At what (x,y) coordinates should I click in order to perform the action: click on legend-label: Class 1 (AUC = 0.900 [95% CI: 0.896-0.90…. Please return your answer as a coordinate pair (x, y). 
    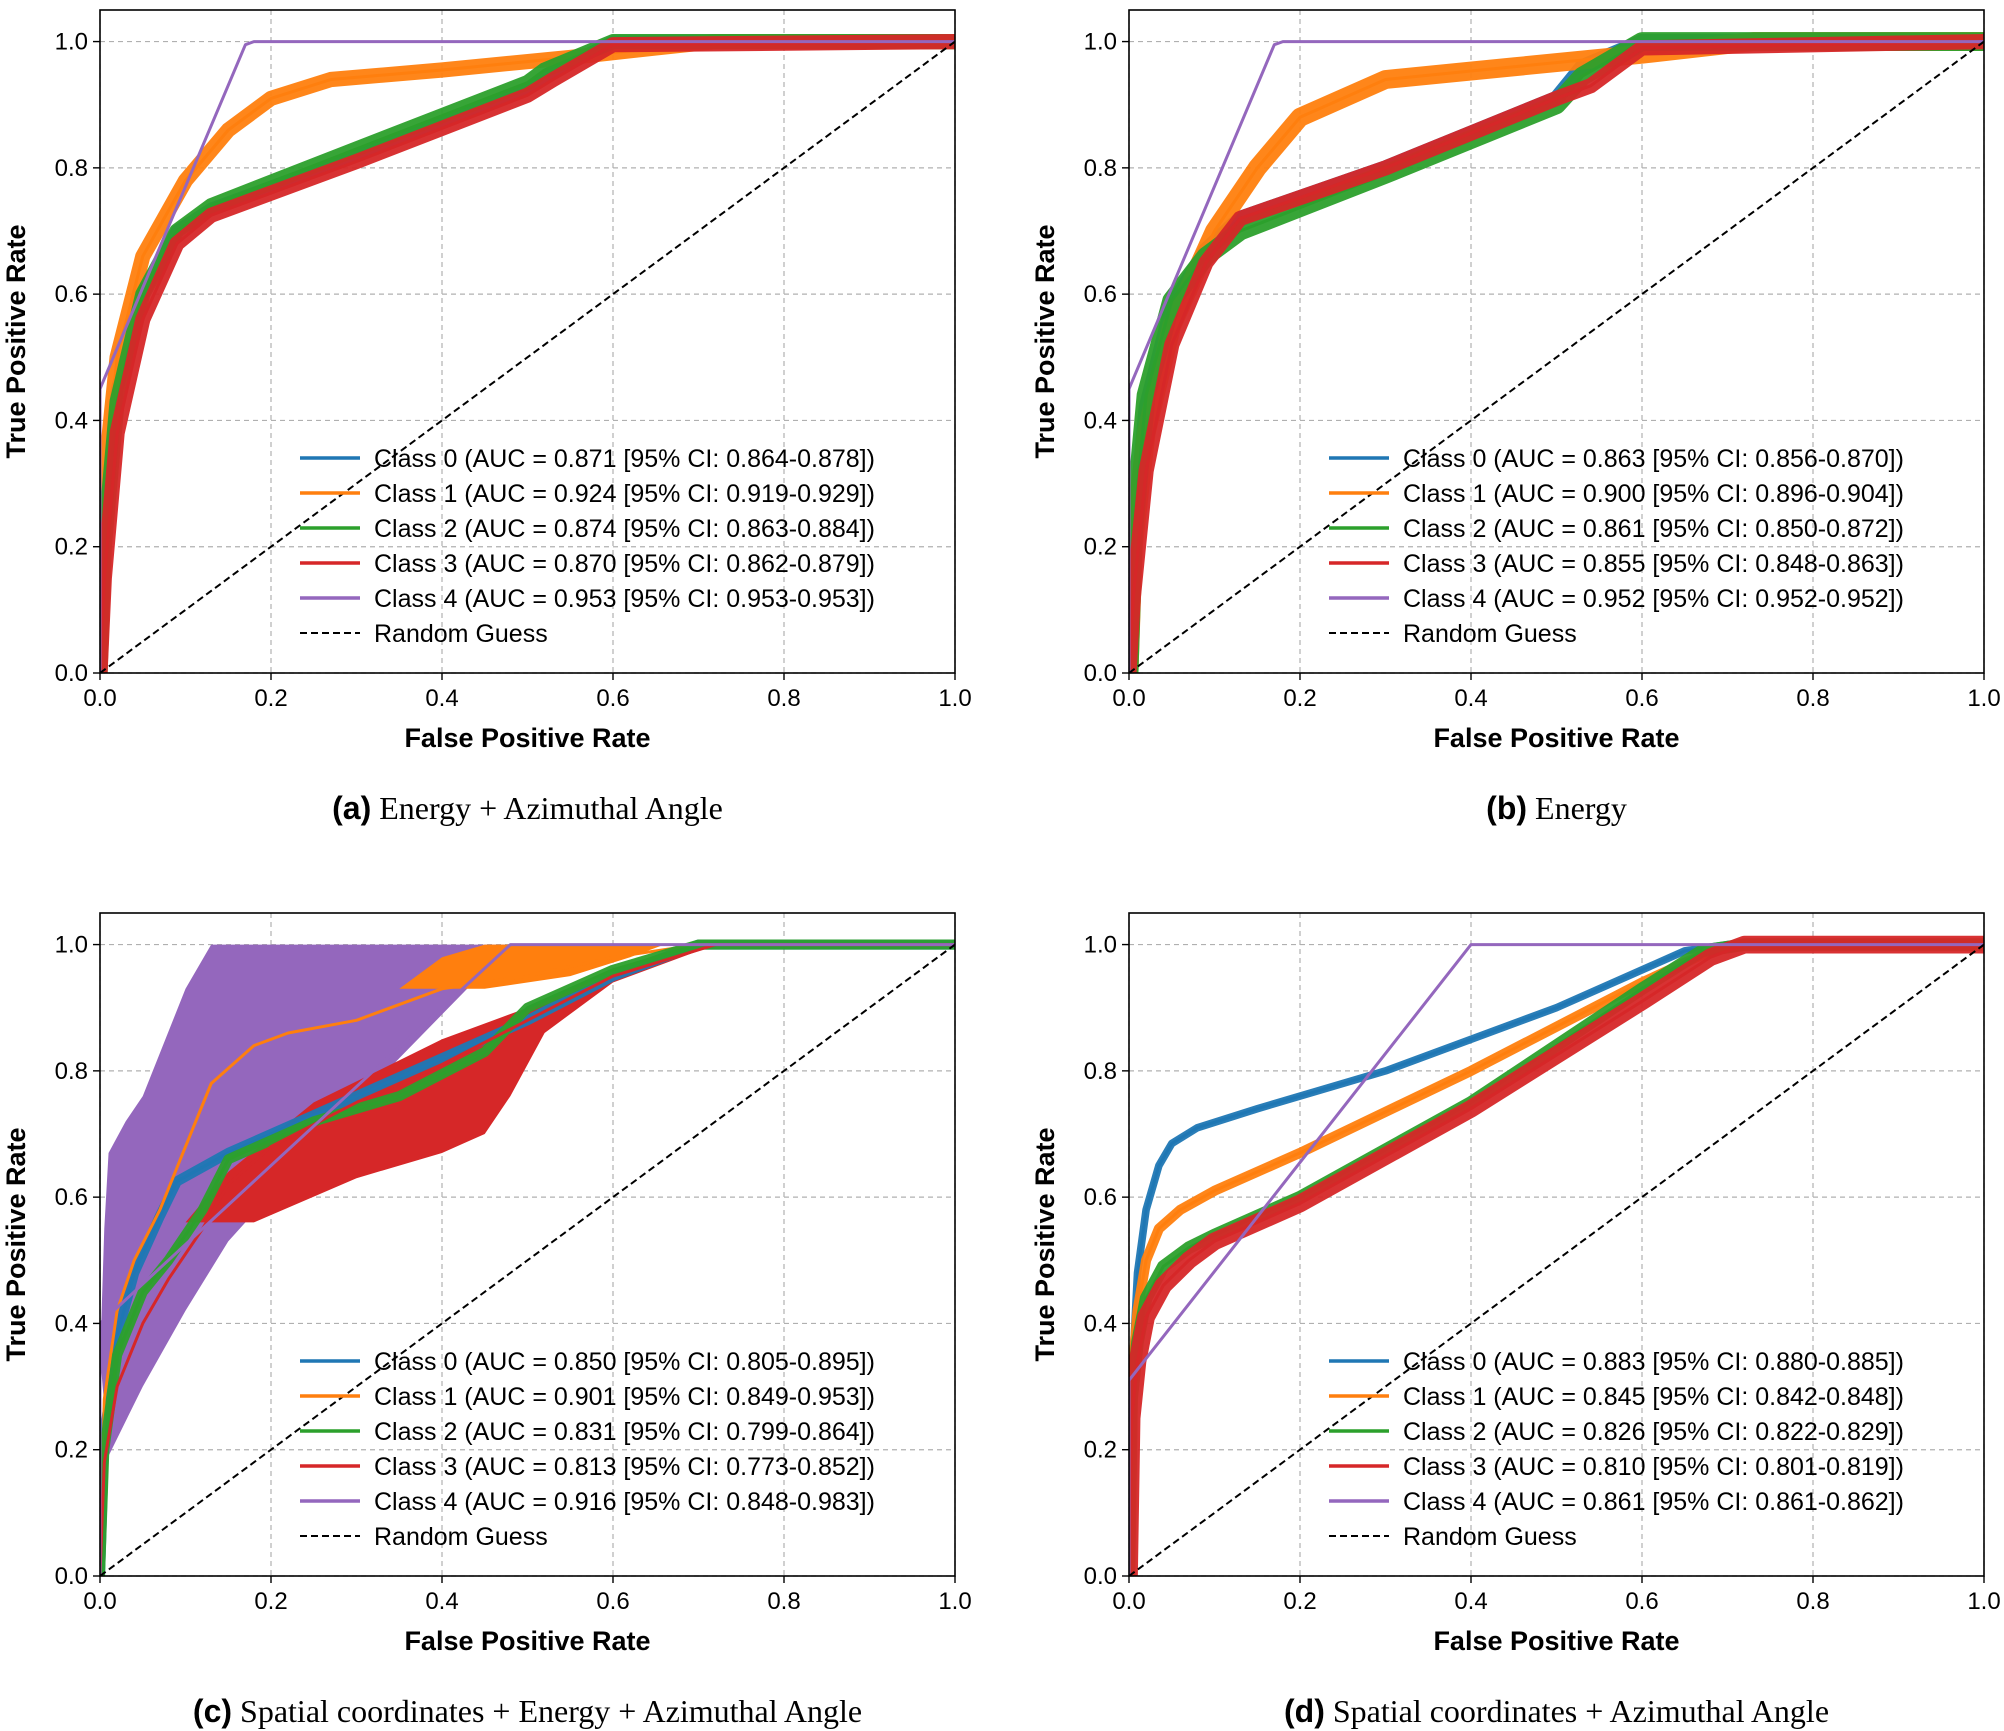
    Looking at the image, I should click on (1653, 494).